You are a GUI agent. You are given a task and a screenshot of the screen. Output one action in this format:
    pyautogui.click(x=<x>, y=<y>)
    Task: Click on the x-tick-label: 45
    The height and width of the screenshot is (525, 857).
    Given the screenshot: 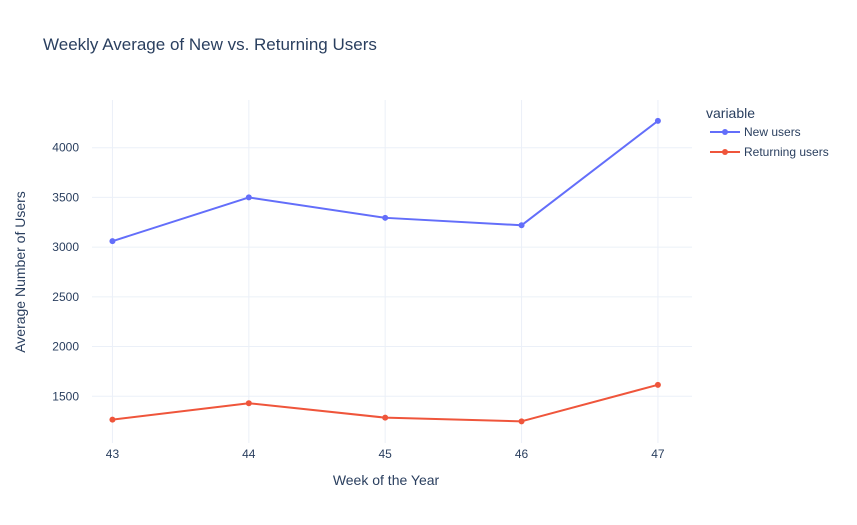 What is the action you would take?
    pyautogui.click(x=386, y=454)
    